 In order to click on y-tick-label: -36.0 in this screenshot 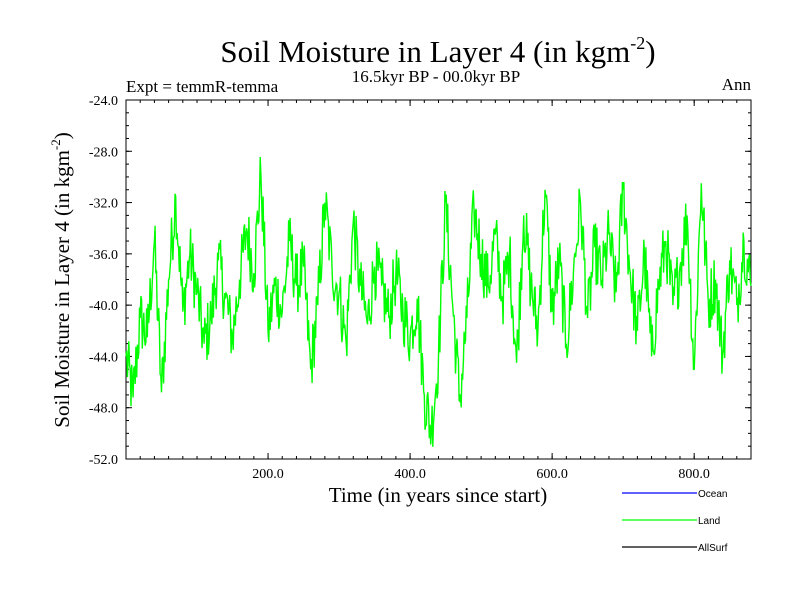, I will do `click(103, 255)`.